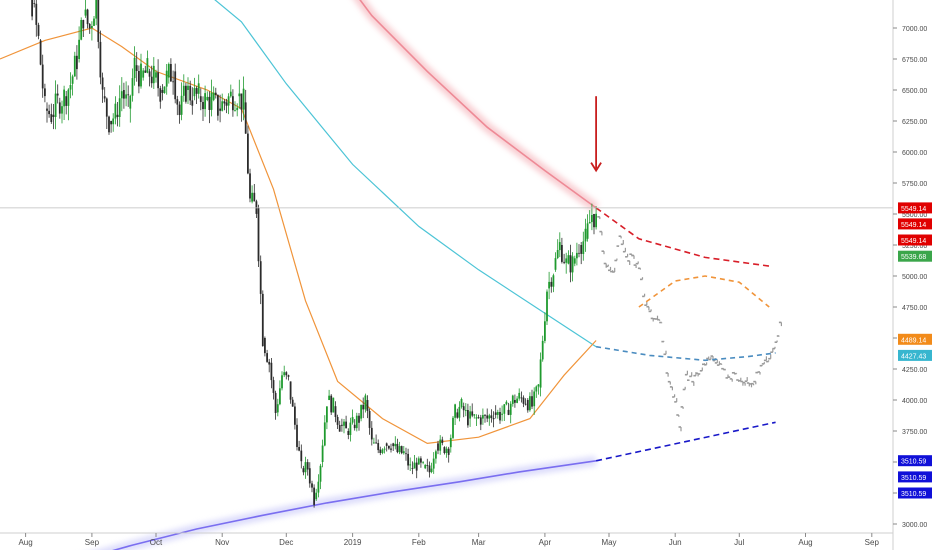 The width and height of the screenshot is (932, 555). I want to click on price-tag, so click(915, 477).